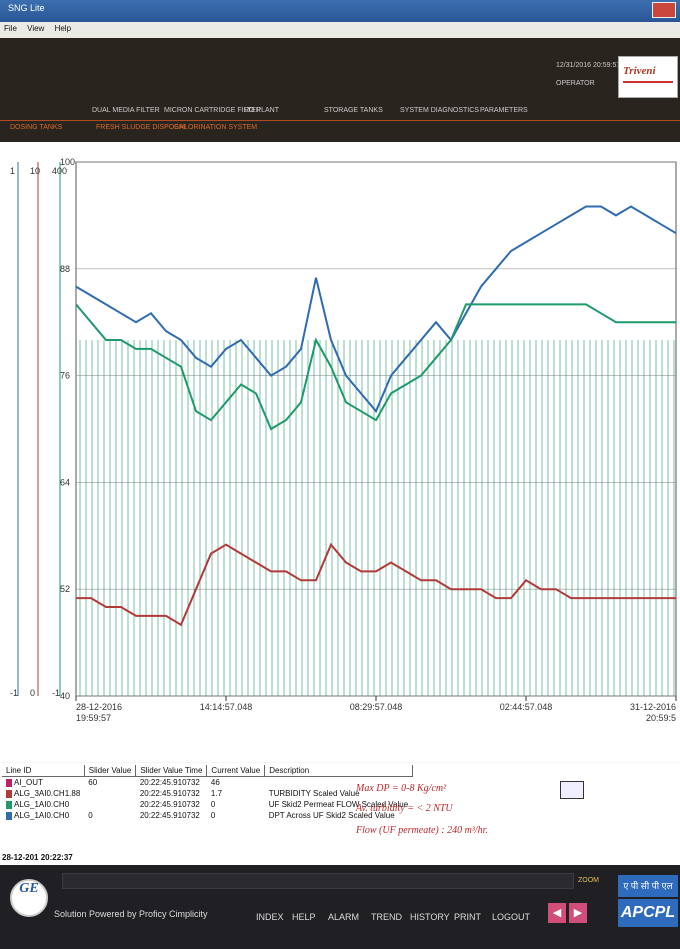 This screenshot has height=949, width=680. What do you see at coordinates (226, 707) in the screenshot?
I see `x-tick-label: 14:14:57.048` at bounding box center [226, 707].